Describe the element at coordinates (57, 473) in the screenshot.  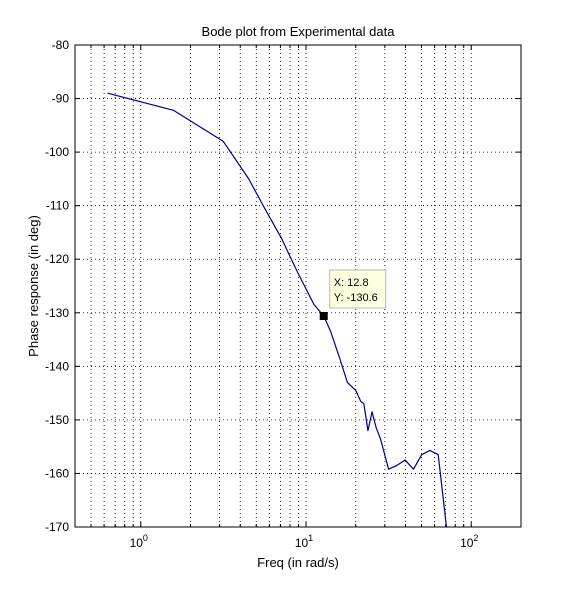
I see `y-tick-label: -160` at that location.